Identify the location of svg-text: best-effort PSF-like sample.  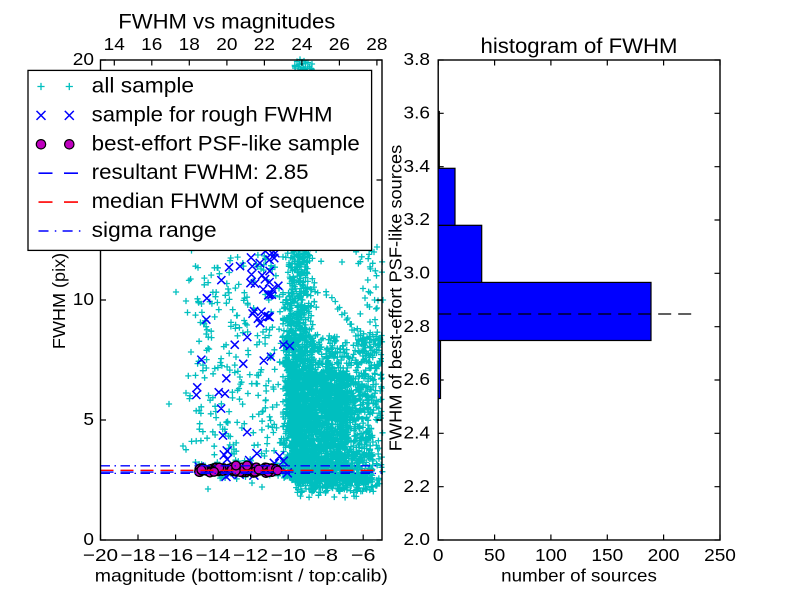
(226, 143).